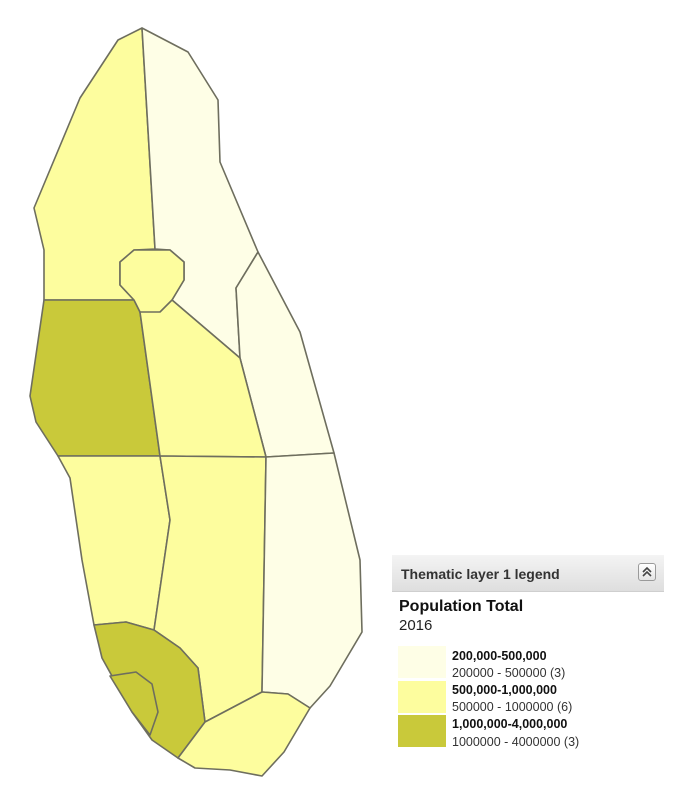 The height and width of the screenshot is (796, 690). Describe the element at coordinates (509, 673) in the screenshot. I see `legend-class-range: 200000 - 500000 (3)` at that location.